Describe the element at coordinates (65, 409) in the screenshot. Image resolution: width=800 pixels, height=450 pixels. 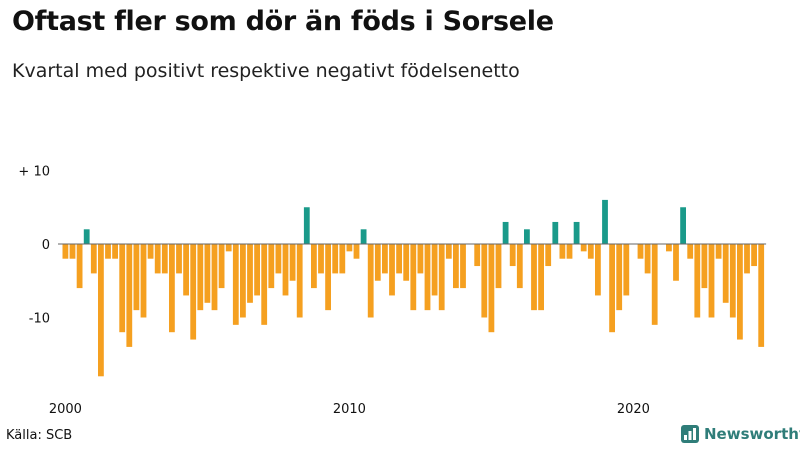
I see `x-tick-label: 2000` at that location.